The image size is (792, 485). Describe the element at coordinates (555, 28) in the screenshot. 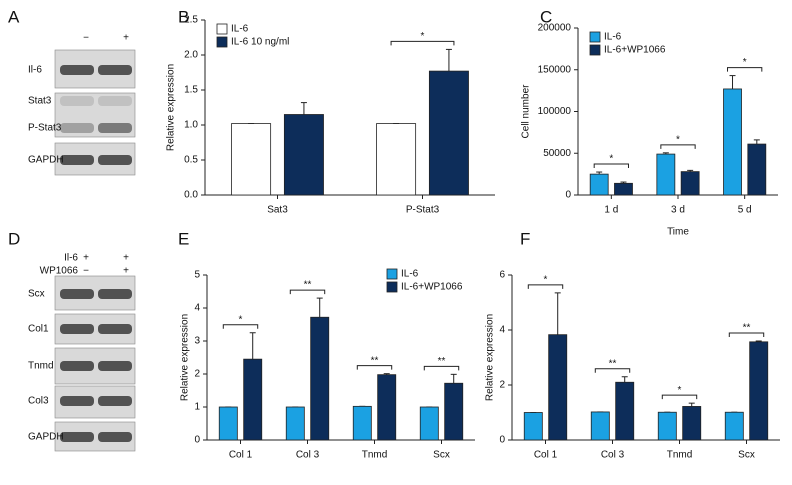

I see `y-tick-label: 200000` at that location.